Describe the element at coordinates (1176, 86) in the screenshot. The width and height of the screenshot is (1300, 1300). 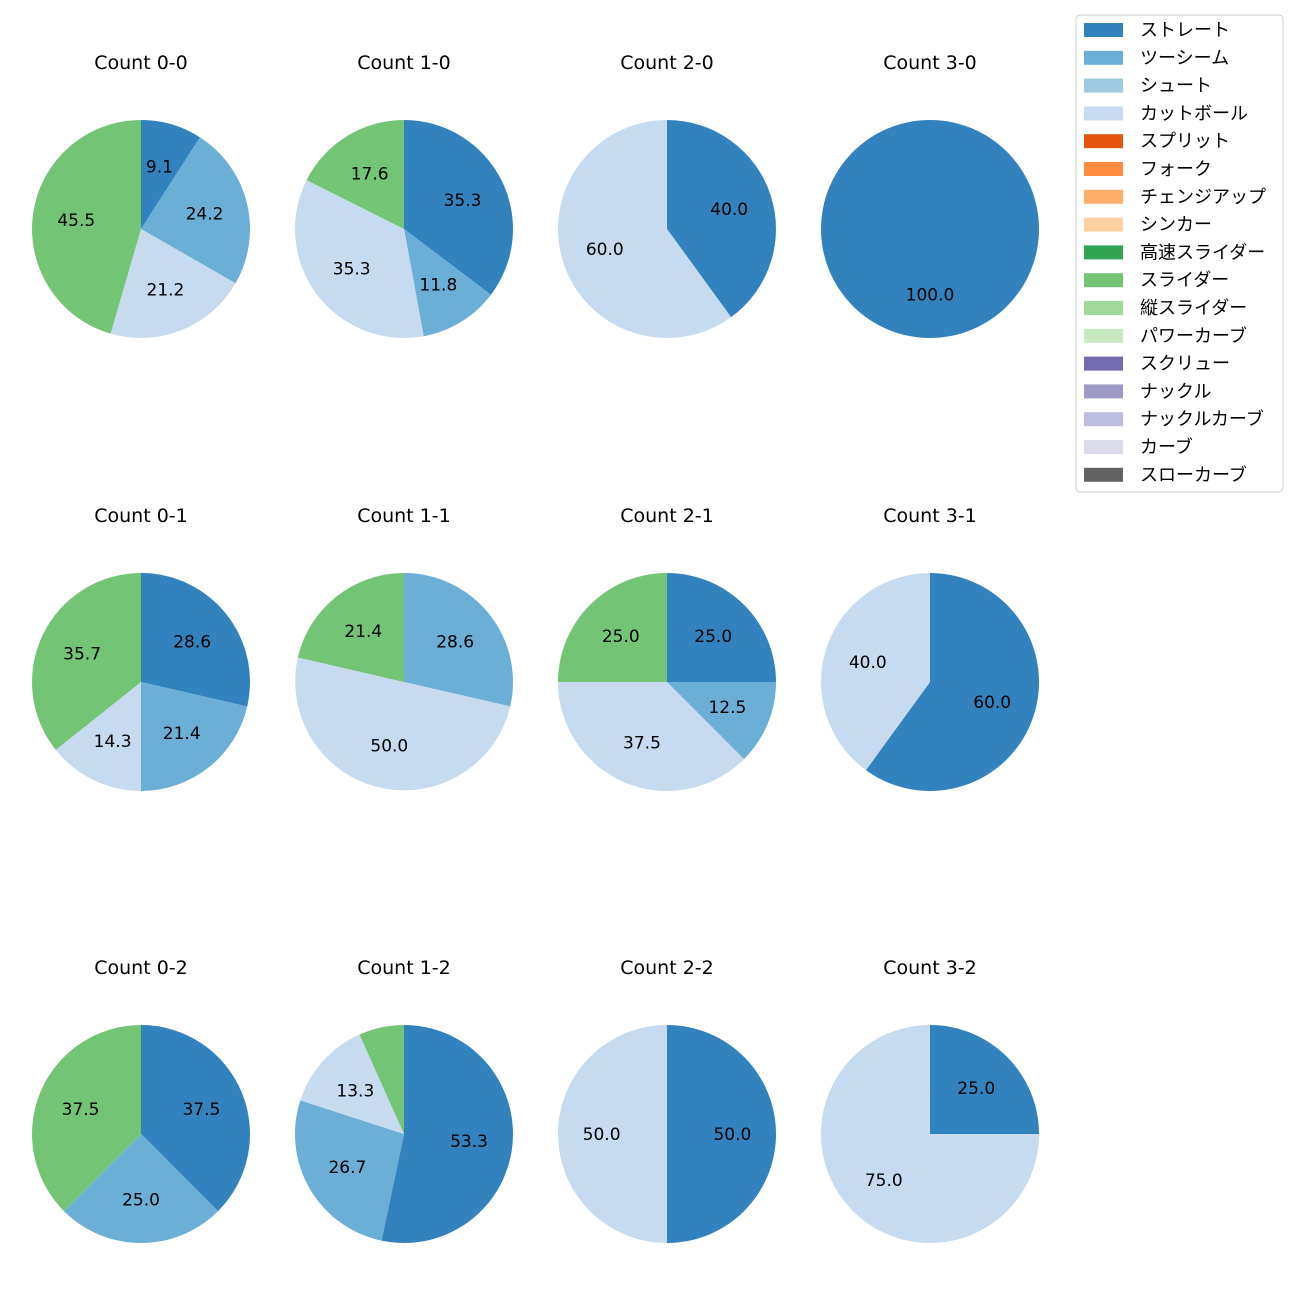
I see `legend-entry: シュート` at that location.